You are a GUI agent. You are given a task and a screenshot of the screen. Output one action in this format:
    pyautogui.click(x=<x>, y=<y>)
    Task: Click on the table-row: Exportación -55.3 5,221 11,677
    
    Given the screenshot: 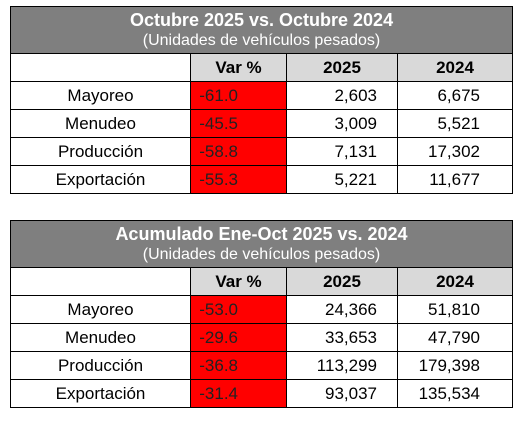 What is the action you would take?
    pyautogui.click(x=262, y=179)
    